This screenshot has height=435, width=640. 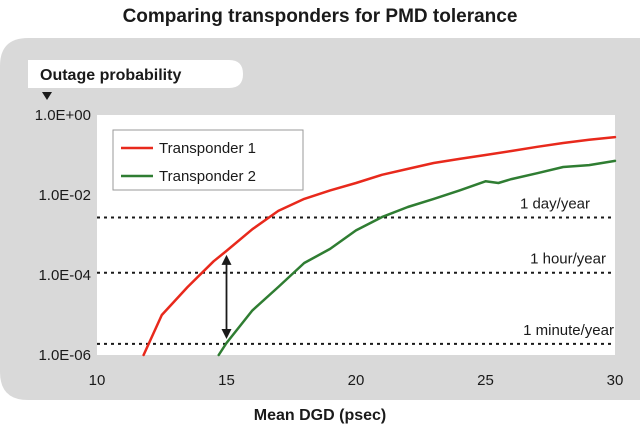 What do you see at coordinates (320, 415) in the screenshot?
I see `x-axis-label: Mean DGD (psec)` at bounding box center [320, 415].